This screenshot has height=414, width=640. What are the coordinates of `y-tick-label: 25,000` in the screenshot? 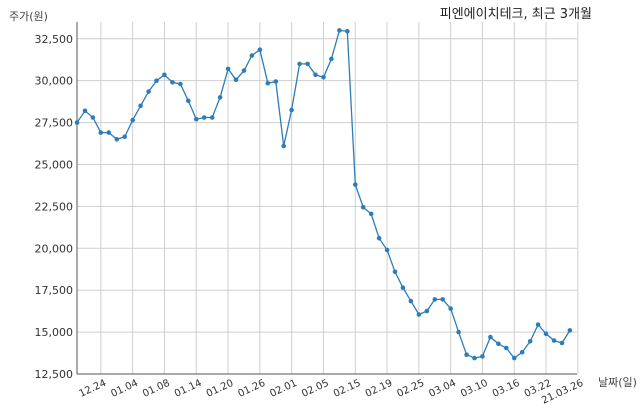 It's located at (54, 164).